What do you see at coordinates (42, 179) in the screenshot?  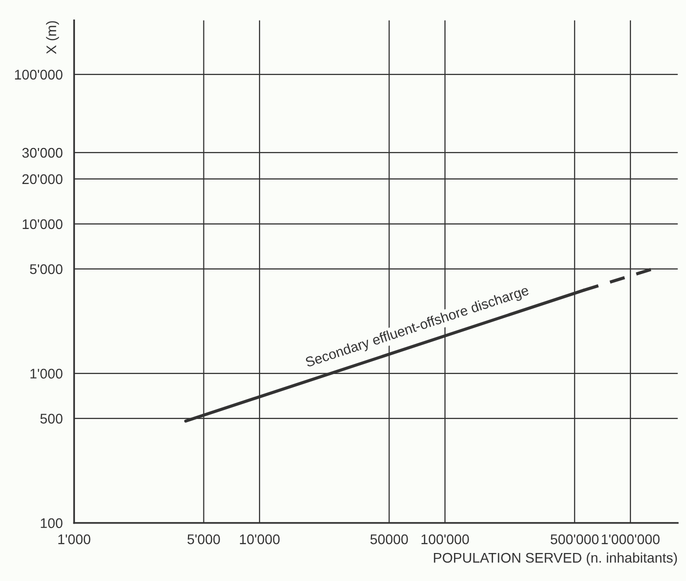 I see `y-tick-label: 20'000` at bounding box center [42, 179].